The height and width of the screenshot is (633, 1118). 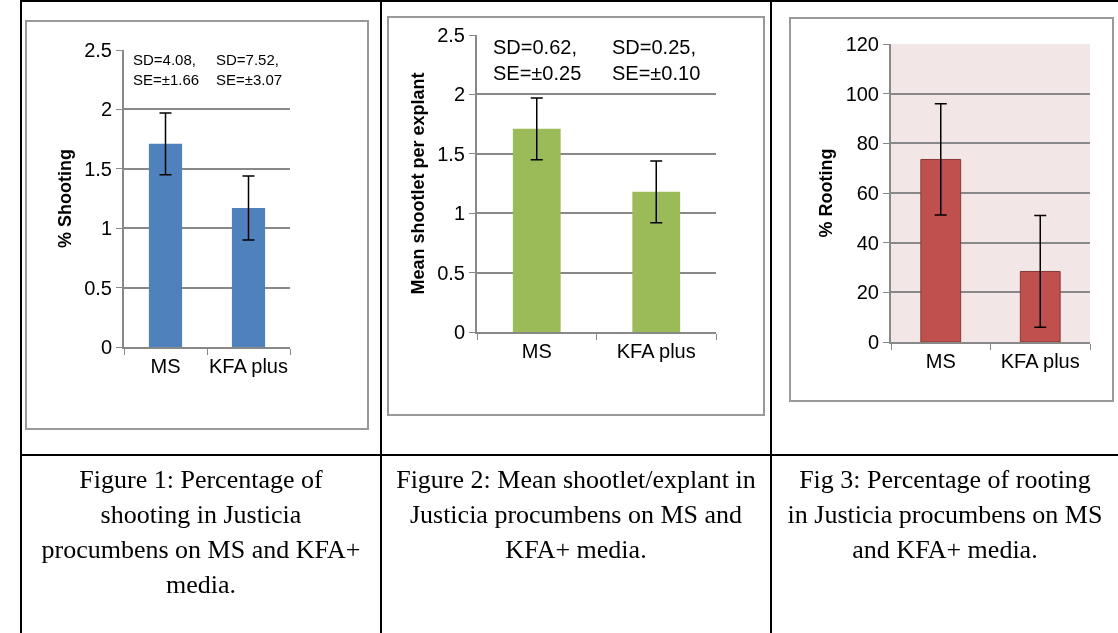 What do you see at coordinates (201, 543) in the screenshot?
I see `text: Figure 1: Percentage of shooting in Justicia procumbens on MS and KFA+ media.` at bounding box center [201, 543].